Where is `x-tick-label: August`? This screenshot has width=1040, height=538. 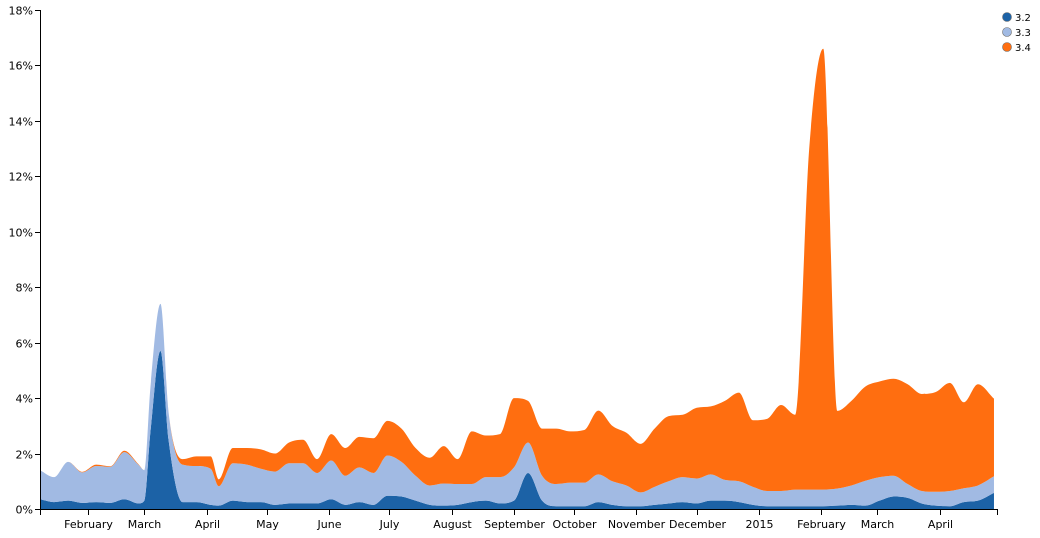
x-tick-label: August is located at coordinates (452, 524).